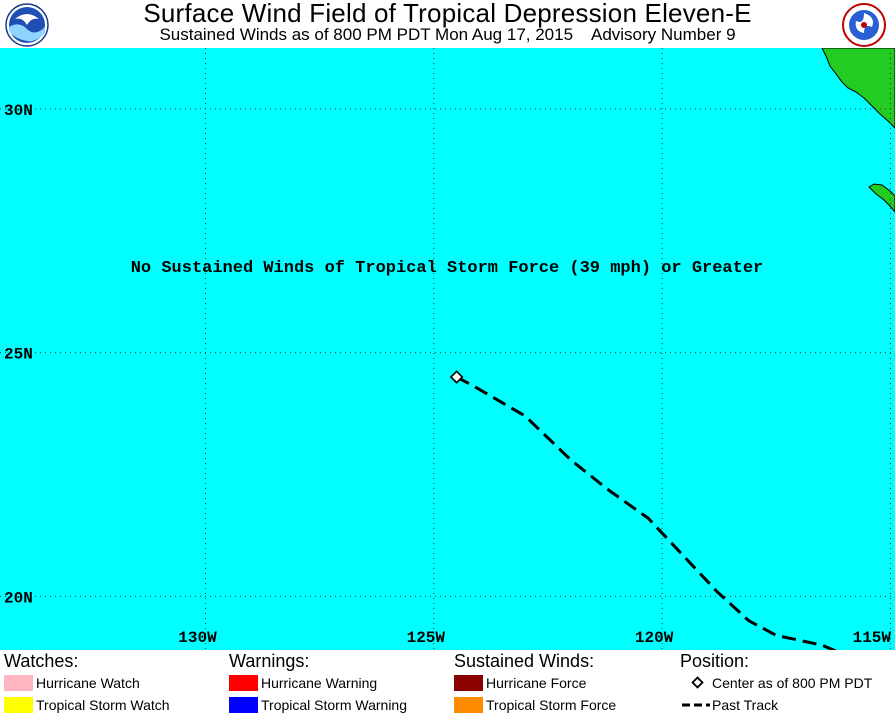 The image size is (895, 716). What do you see at coordinates (243, 683) in the screenshot?
I see `hurricane-warning-swatch` at bounding box center [243, 683].